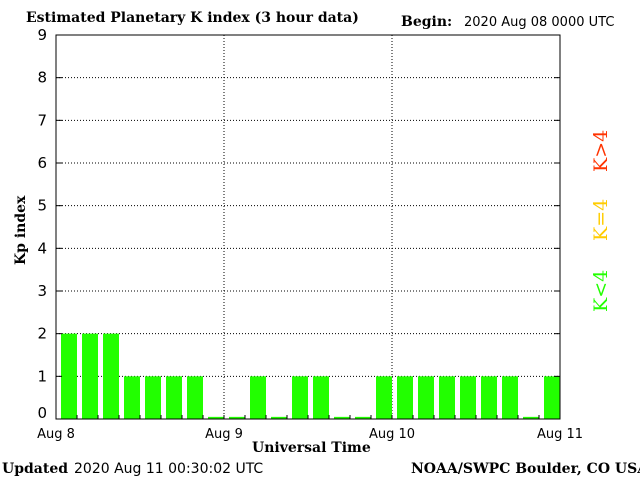  Describe the element at coordinates (427, 22) in the screenshot. I see `begin-label: Begin:` at that location.